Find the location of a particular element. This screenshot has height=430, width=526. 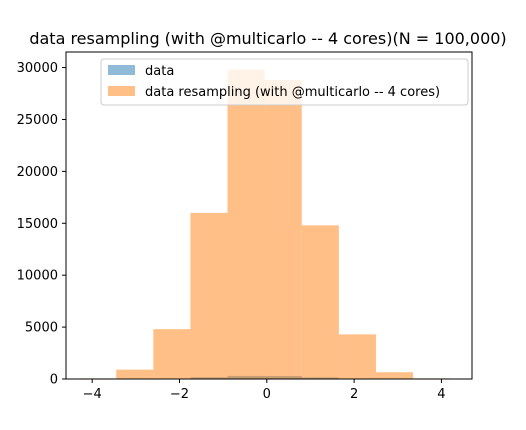

histogram-bar-s1-b5 is located at coordinates (283, 229).